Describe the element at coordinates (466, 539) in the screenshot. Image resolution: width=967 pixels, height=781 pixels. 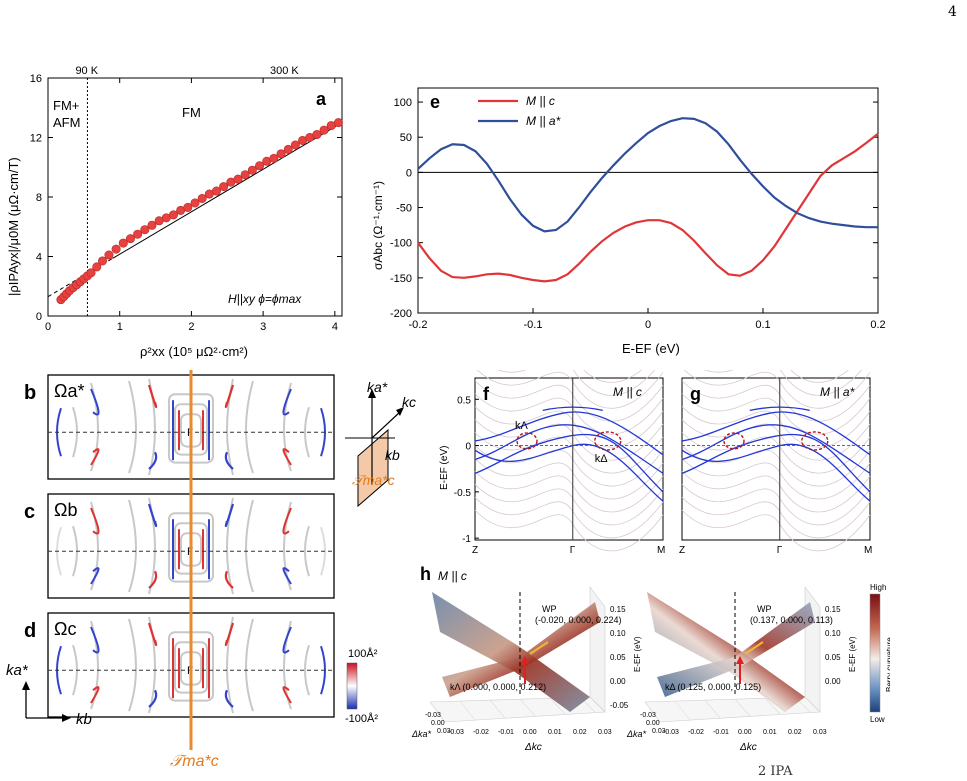
I see `y-tick-label: -1` at that location.